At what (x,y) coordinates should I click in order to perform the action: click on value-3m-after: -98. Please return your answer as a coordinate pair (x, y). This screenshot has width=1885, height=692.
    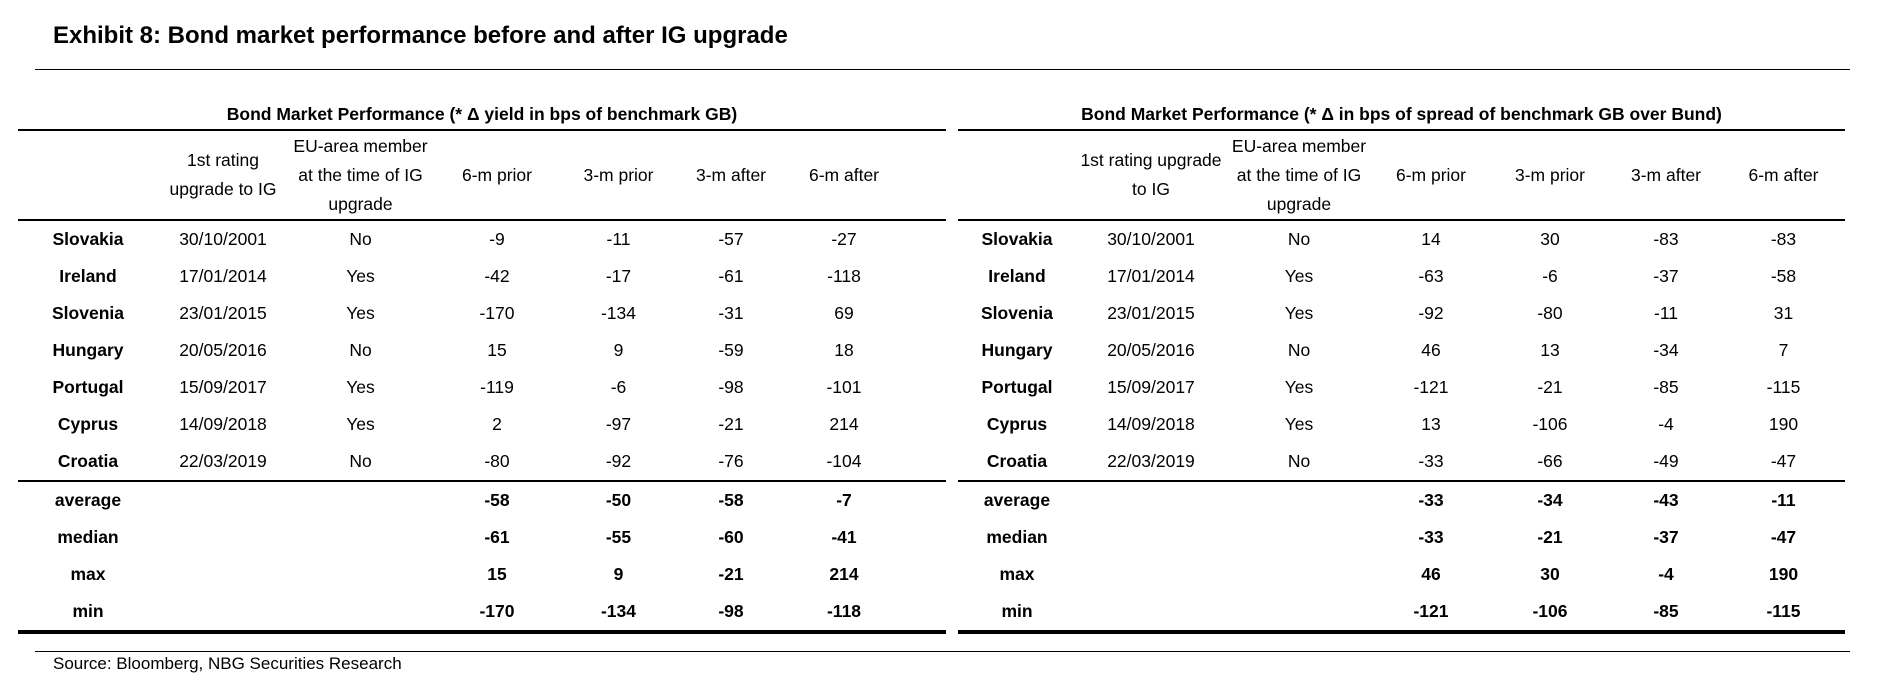
    Looking at the image, I should click on (731, 387).